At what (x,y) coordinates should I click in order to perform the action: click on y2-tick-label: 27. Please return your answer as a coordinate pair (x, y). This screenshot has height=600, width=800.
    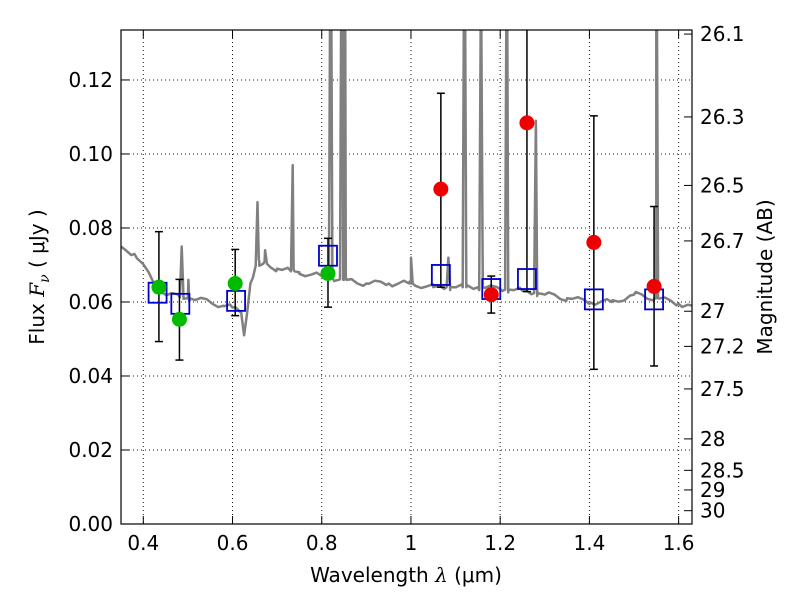
    Looking at the image, I should click on (712, 311).